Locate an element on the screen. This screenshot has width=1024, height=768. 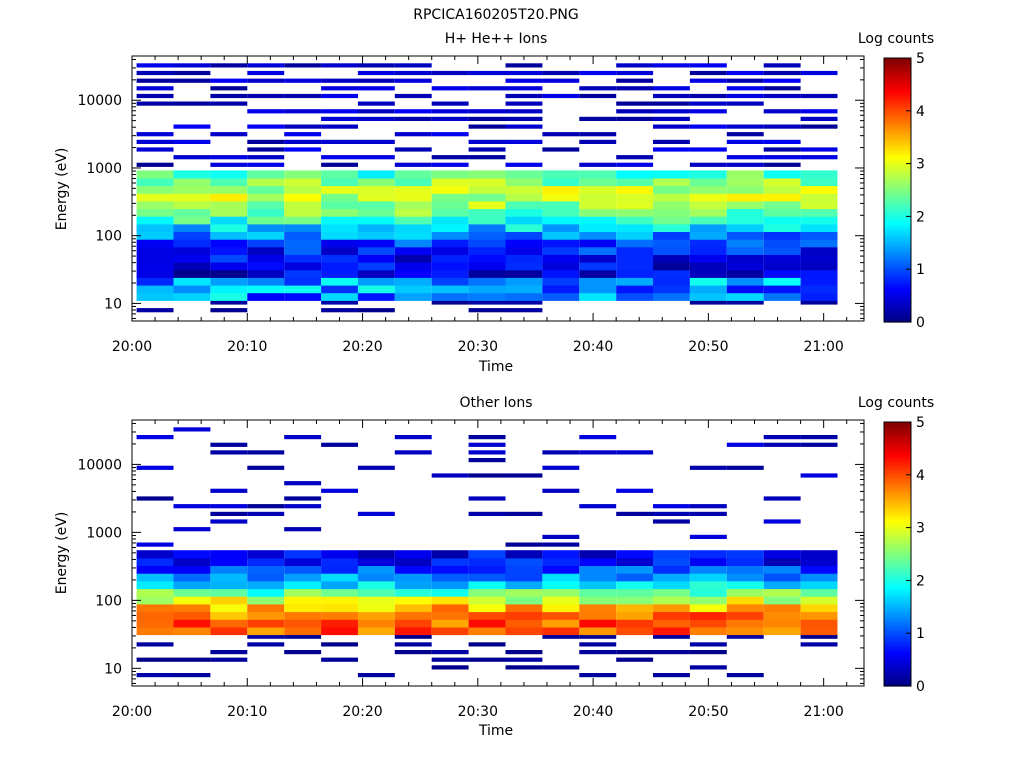
x-tick-label: 20:30 is located at coordinates (478, 712).